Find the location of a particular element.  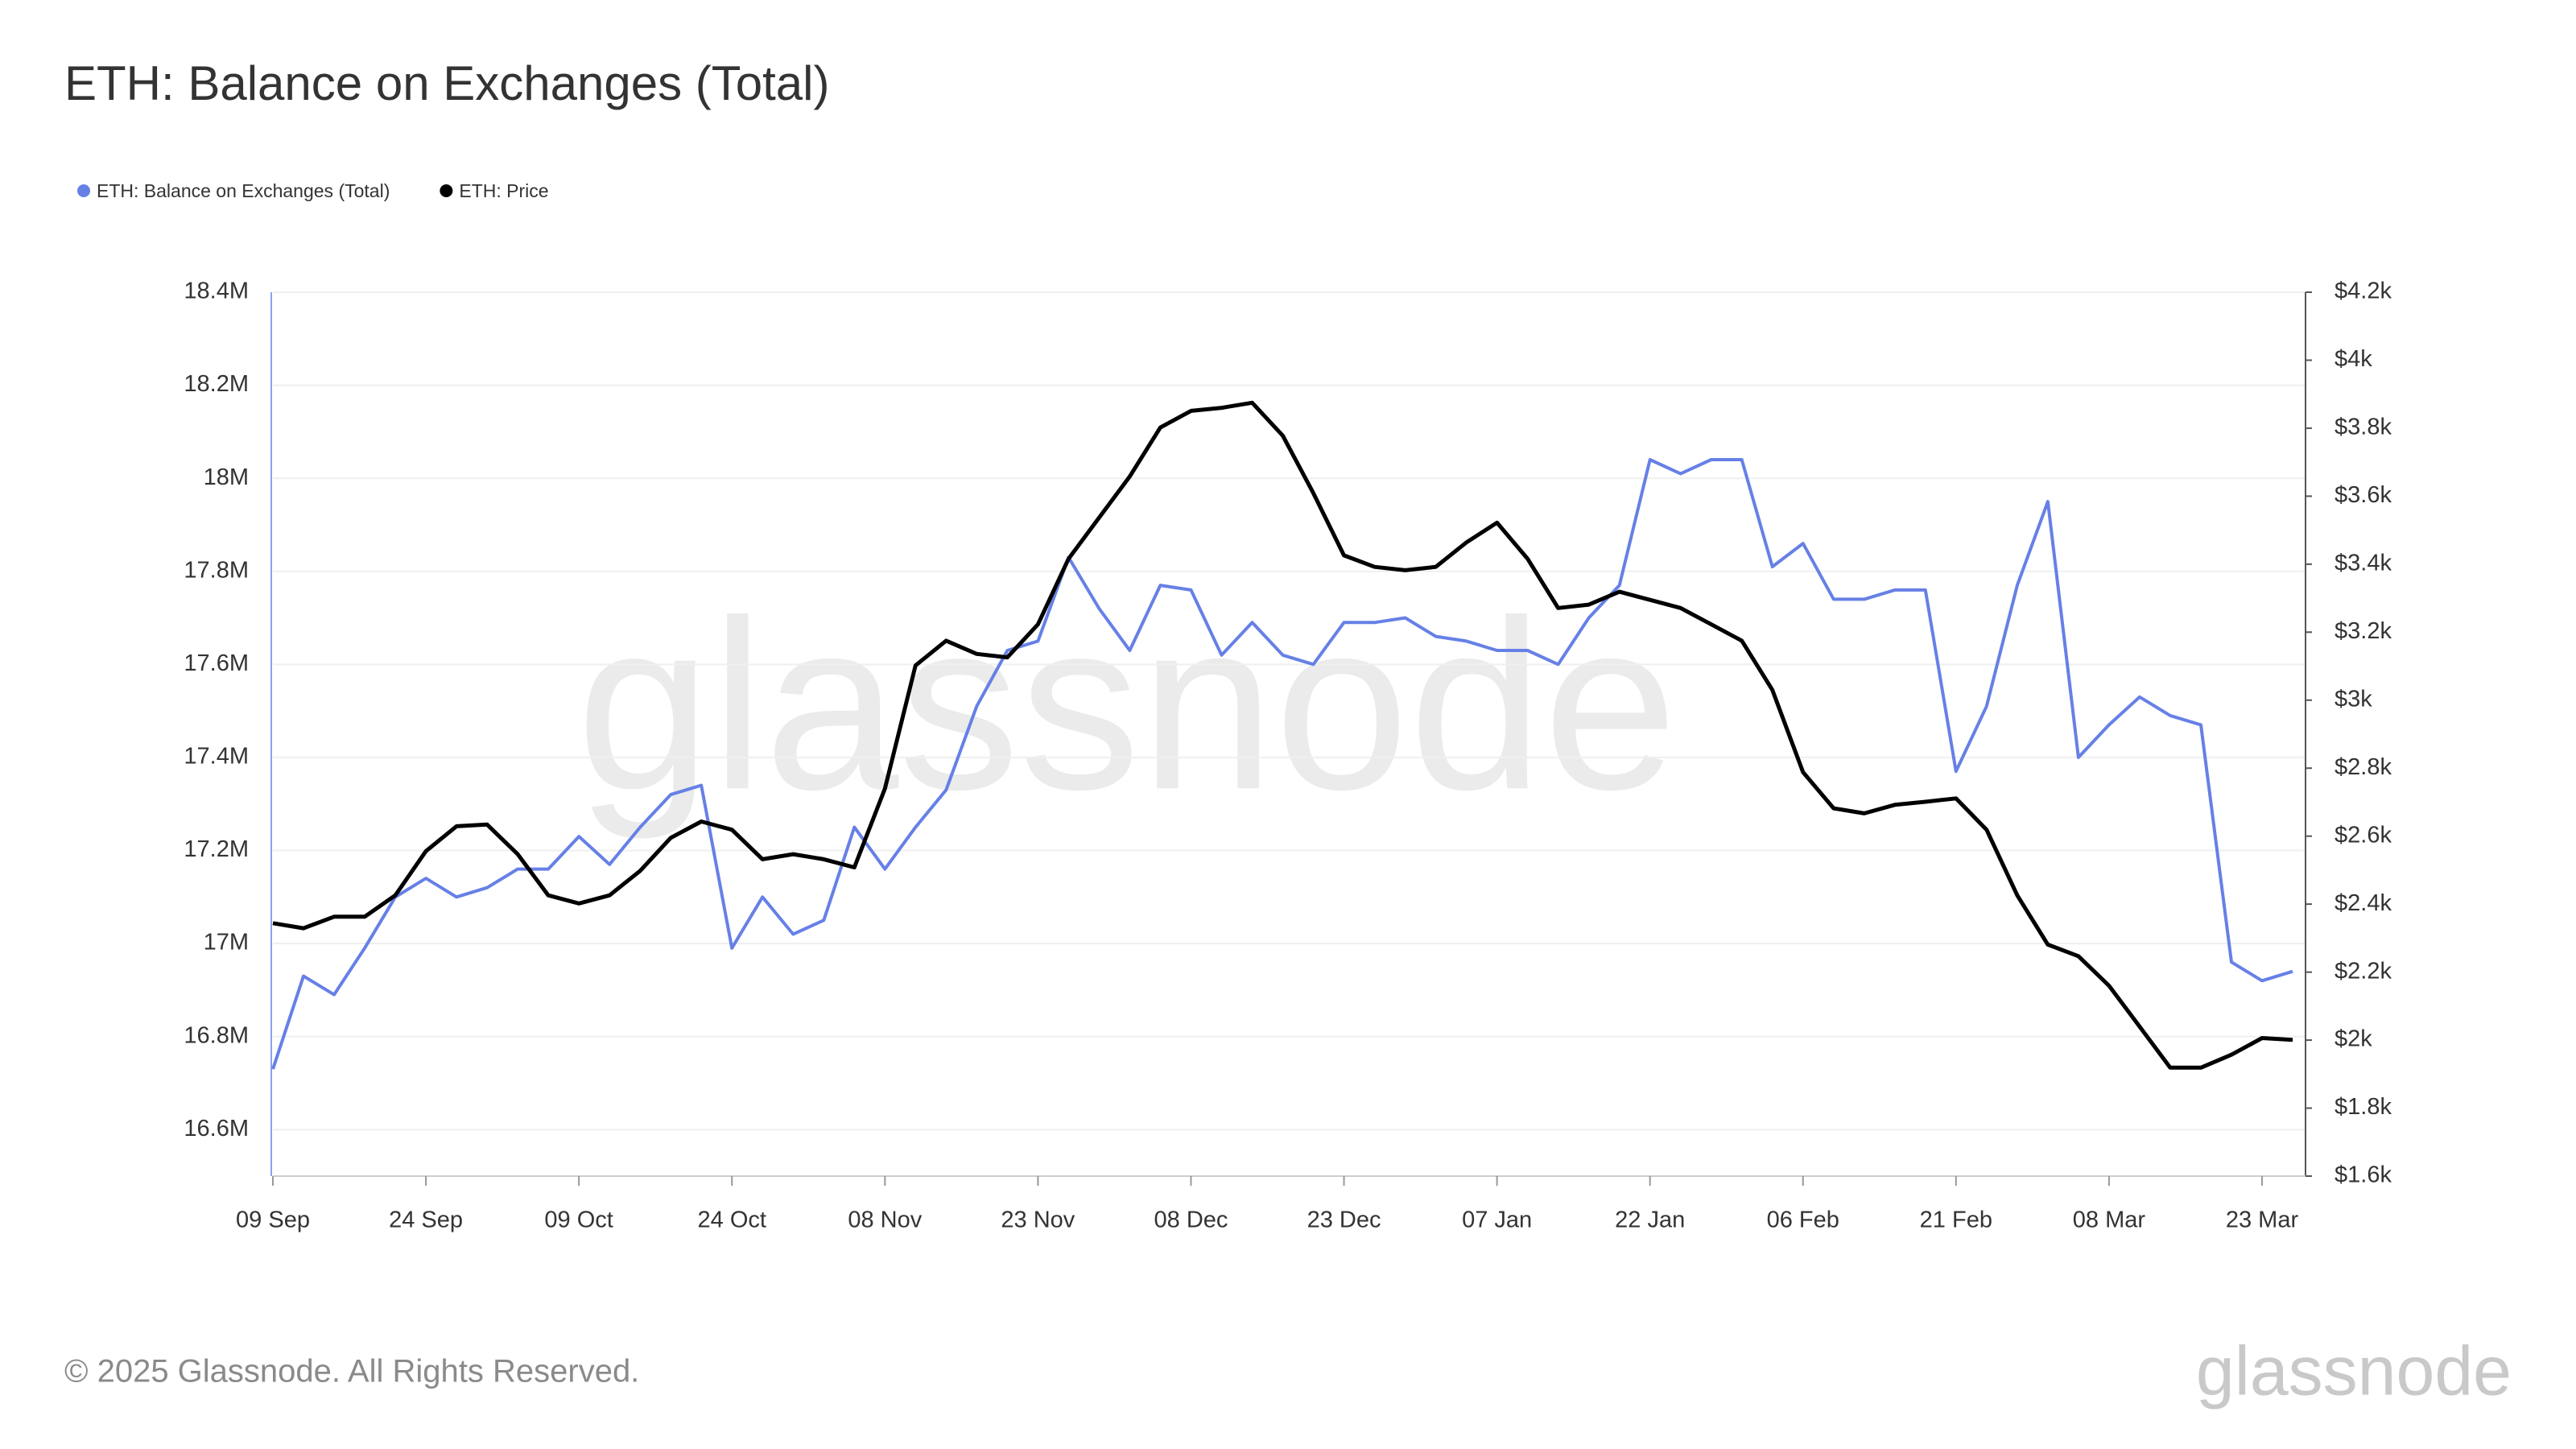

x-tick-label: 23 Mar is located at coordinates (2262, 1220).